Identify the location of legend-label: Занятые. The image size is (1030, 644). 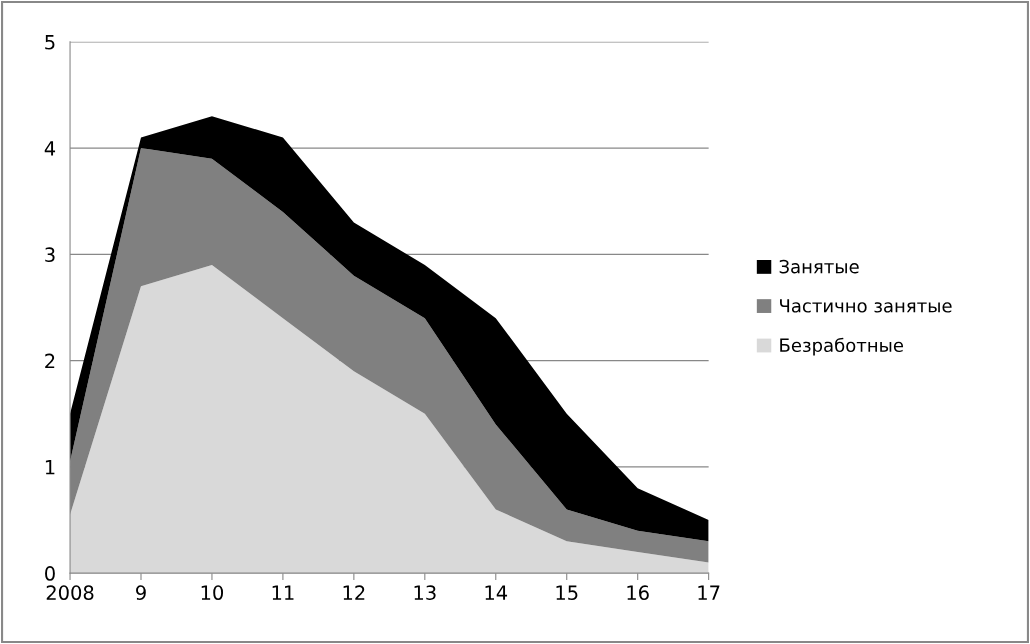
(819, 266).